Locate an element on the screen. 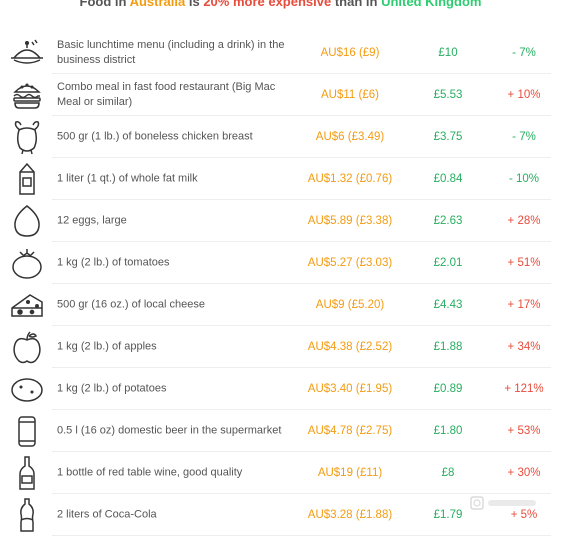 Image resolution: width=561 pixels, height=555 pixels. soda-bottle-icon is located at coordinates (27, 515).